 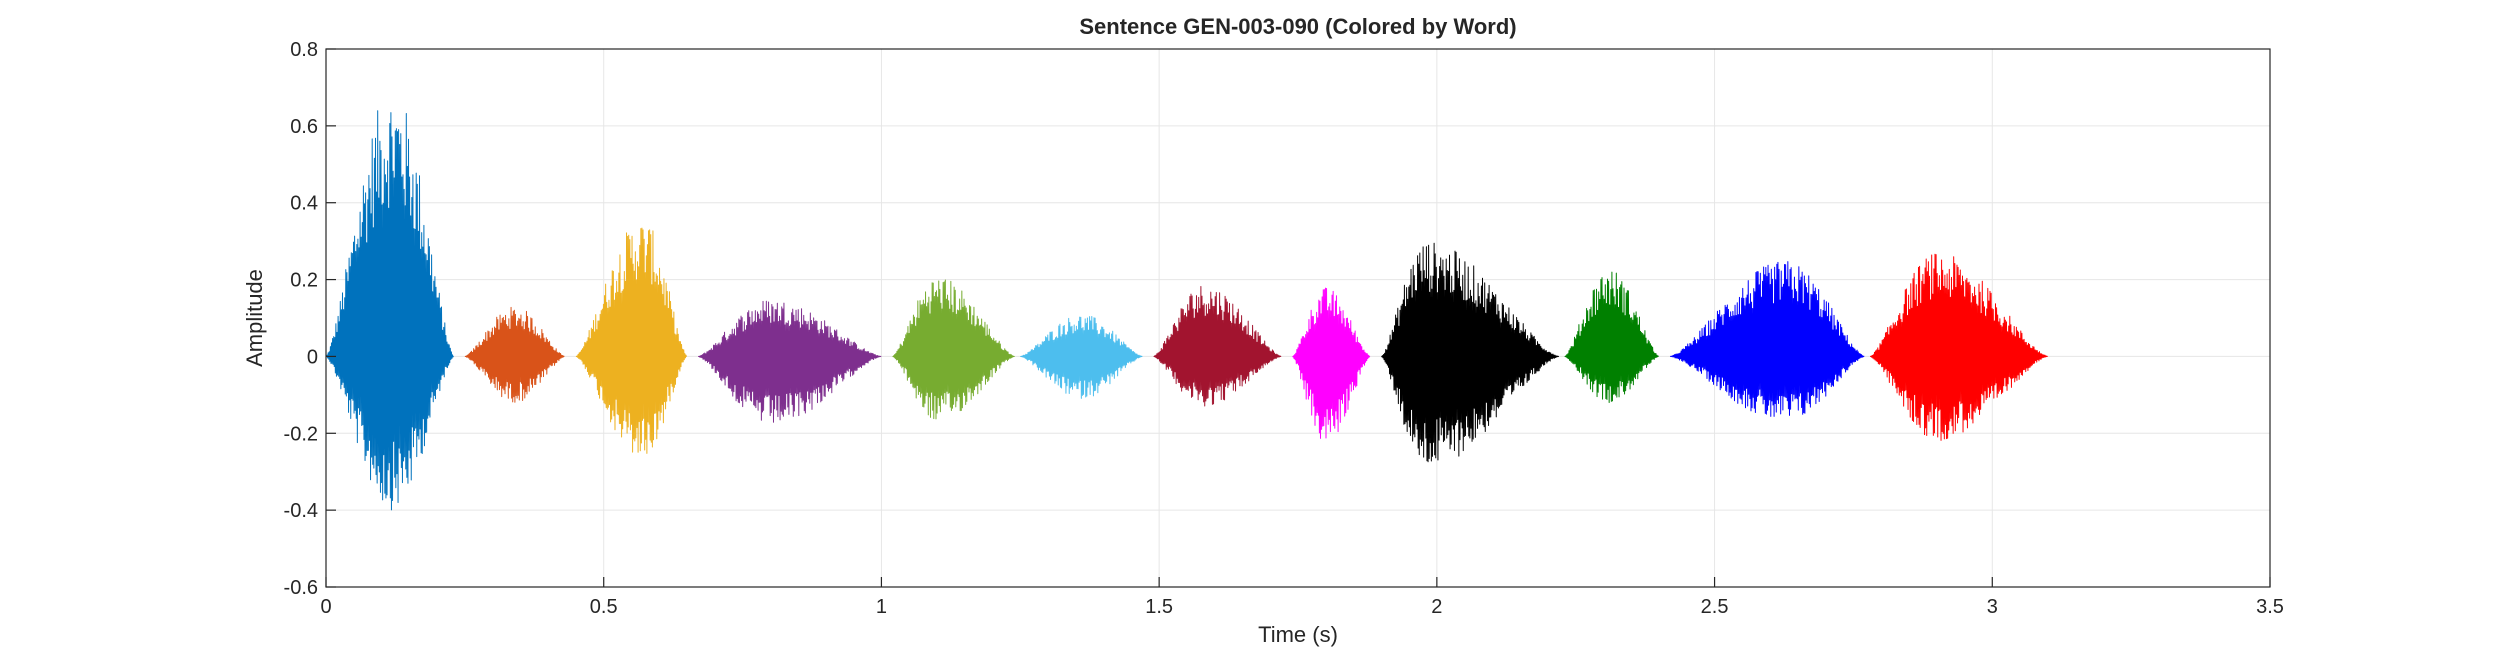 I want to click on y-tick-label: 0.4, so click(x=304, y=204).